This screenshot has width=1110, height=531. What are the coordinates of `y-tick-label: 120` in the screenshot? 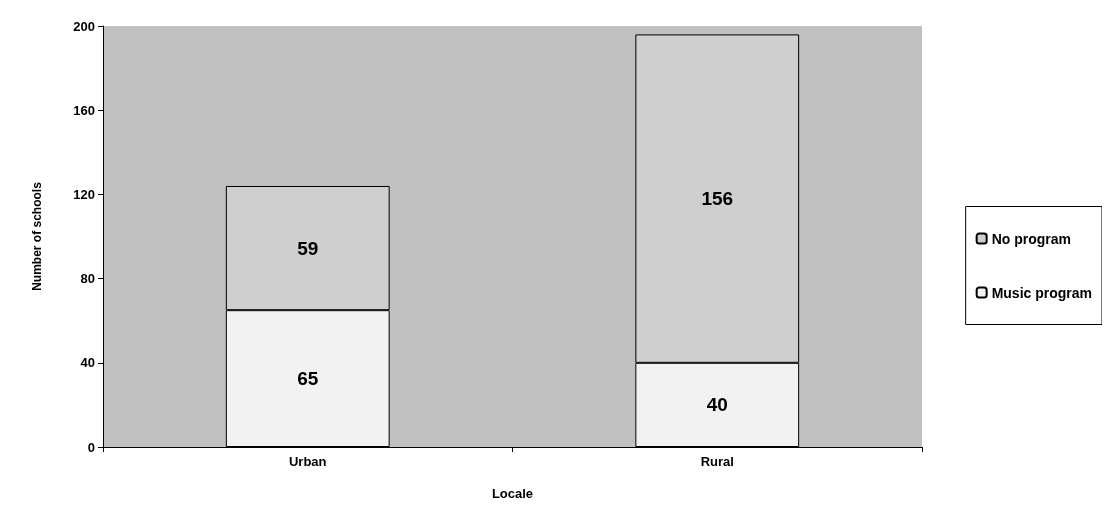 It's located at (84, 194).